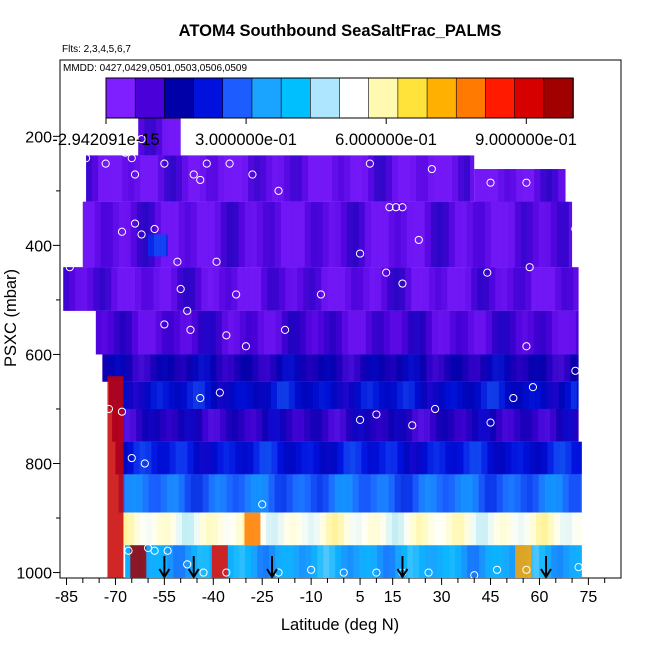 The height and width of the screenshot is (650, 650). I want to click on x-tick-label: 75, so click(588, 597).